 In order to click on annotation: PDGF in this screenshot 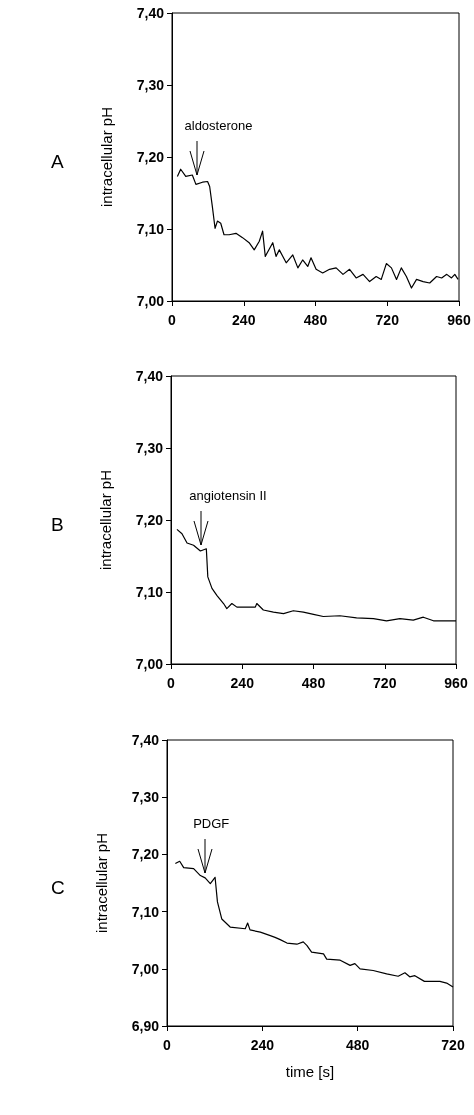, I will do `click(211, 824)`.